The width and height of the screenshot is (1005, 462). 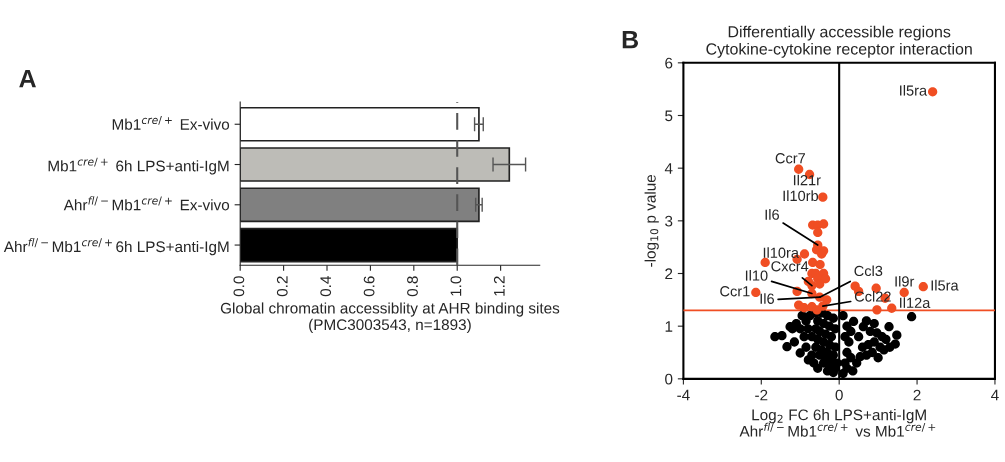 What do you see at coordinates (669, 274) in the screenshot?
I see `y-tick-label: 2` at bounding box center [669, 274].